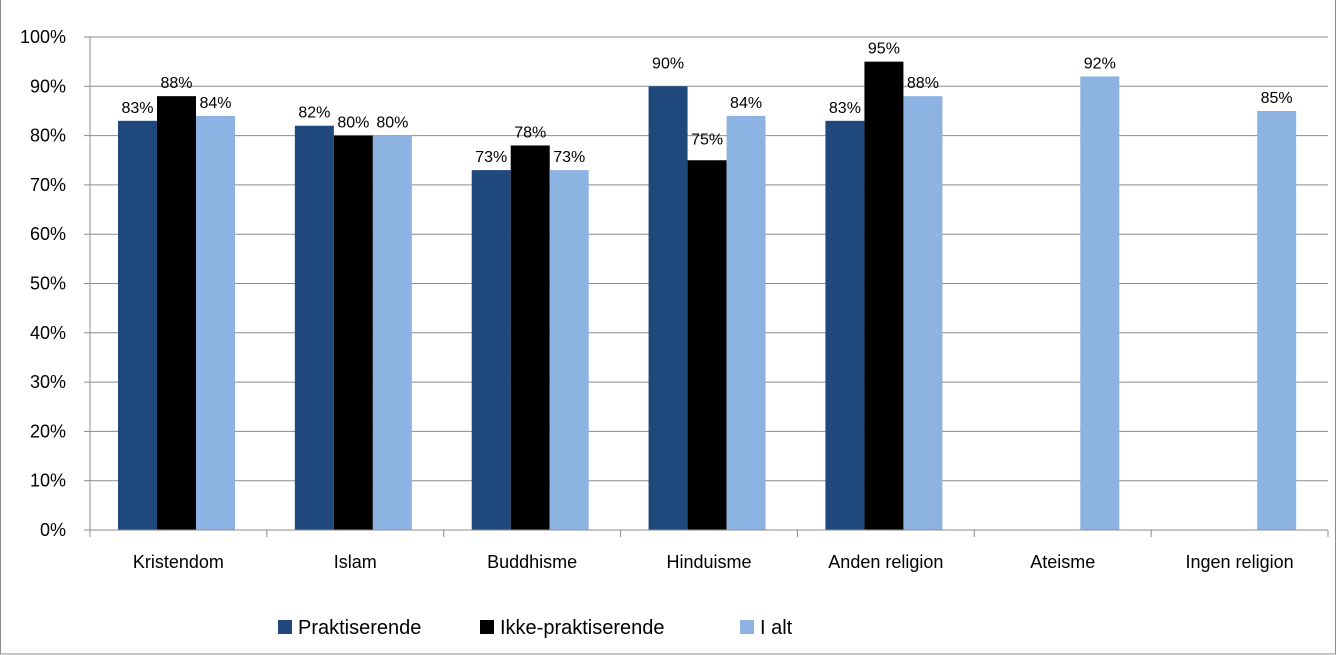  Describe the element at coordinates (314, 113) in the screenshot. I see `data-label: 82%` at that location.